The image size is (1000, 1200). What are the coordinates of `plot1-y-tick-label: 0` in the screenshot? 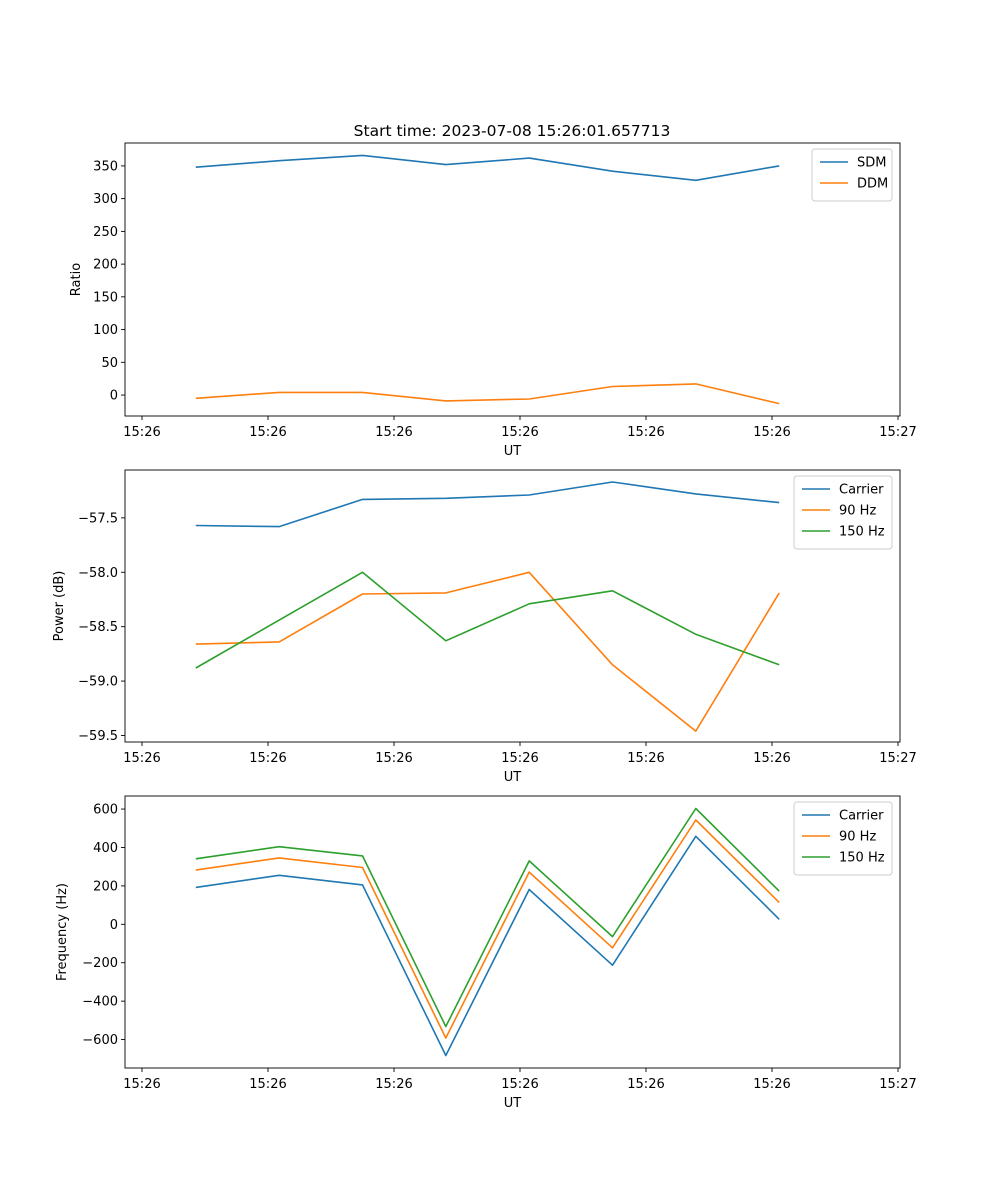 It's located at (114, 396).